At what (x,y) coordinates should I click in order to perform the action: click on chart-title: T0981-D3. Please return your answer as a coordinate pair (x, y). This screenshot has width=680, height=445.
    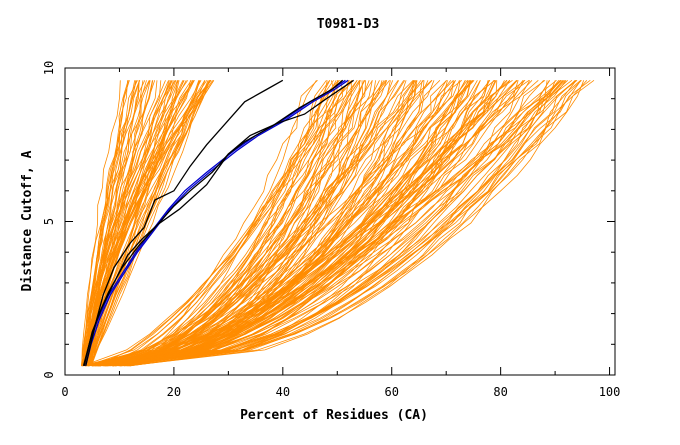
    Looking at the image, I should click on (348, 24).